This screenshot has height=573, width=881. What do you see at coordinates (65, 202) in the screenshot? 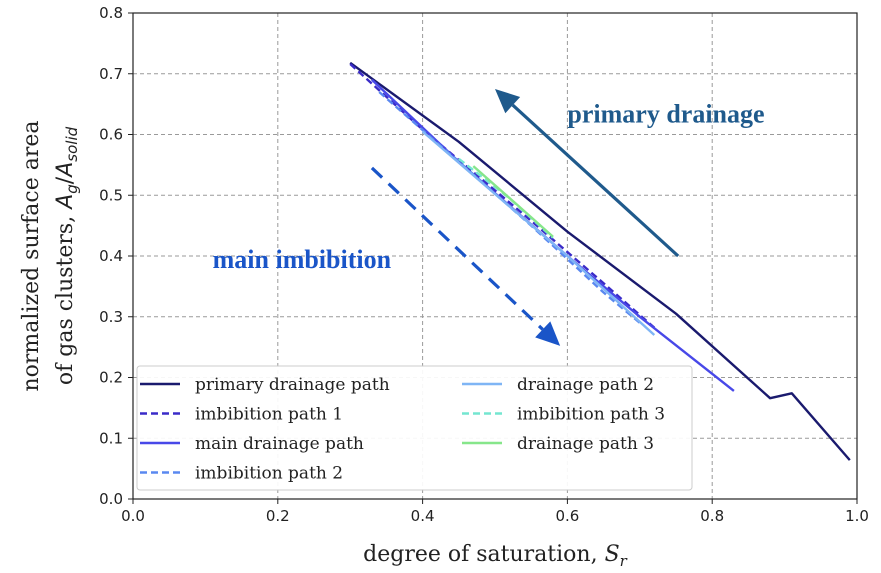
I see `y-axis-symbol-a: A` at bounding box center [65, 202].